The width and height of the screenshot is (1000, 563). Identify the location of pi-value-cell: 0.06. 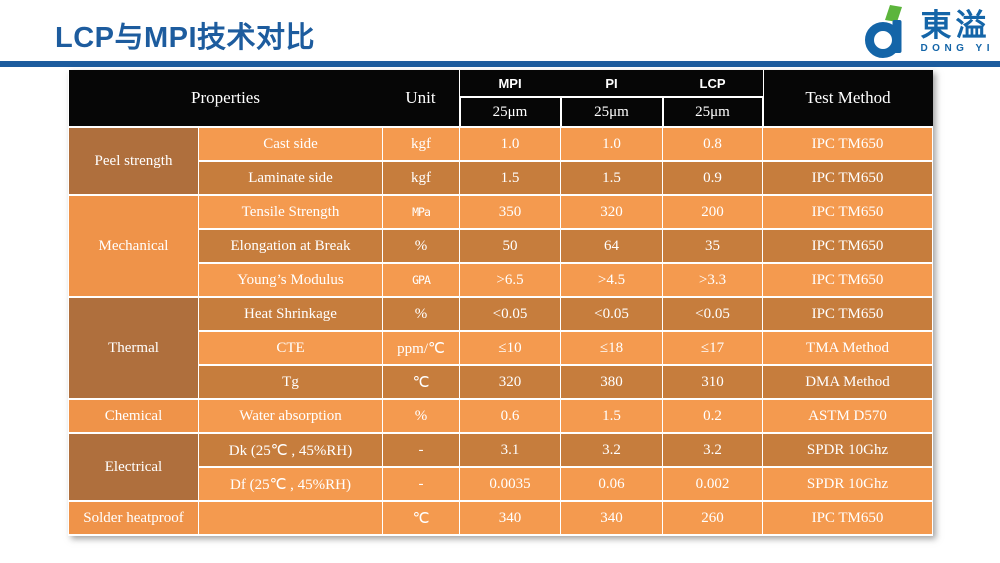
(611, 484).